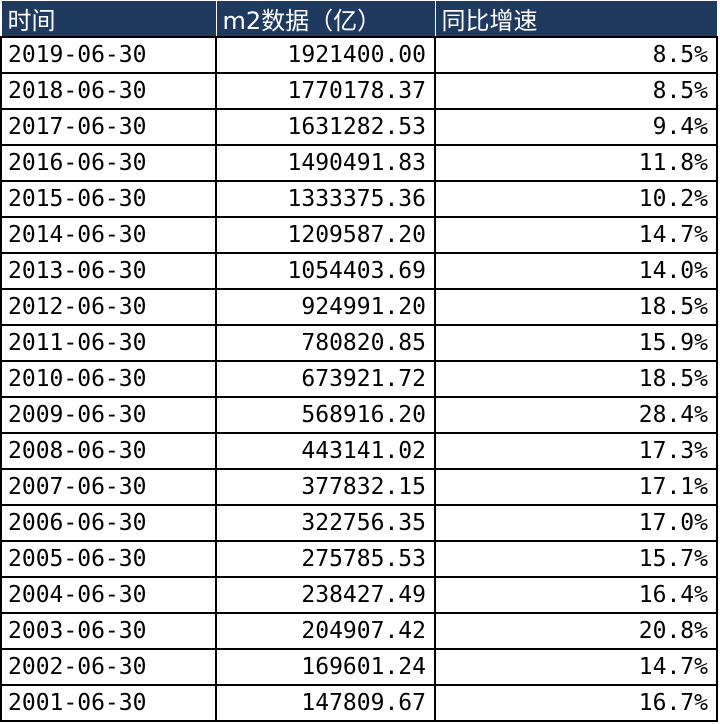  I want to click on cell-m2-value: 1921400.00, so click(325, 55).